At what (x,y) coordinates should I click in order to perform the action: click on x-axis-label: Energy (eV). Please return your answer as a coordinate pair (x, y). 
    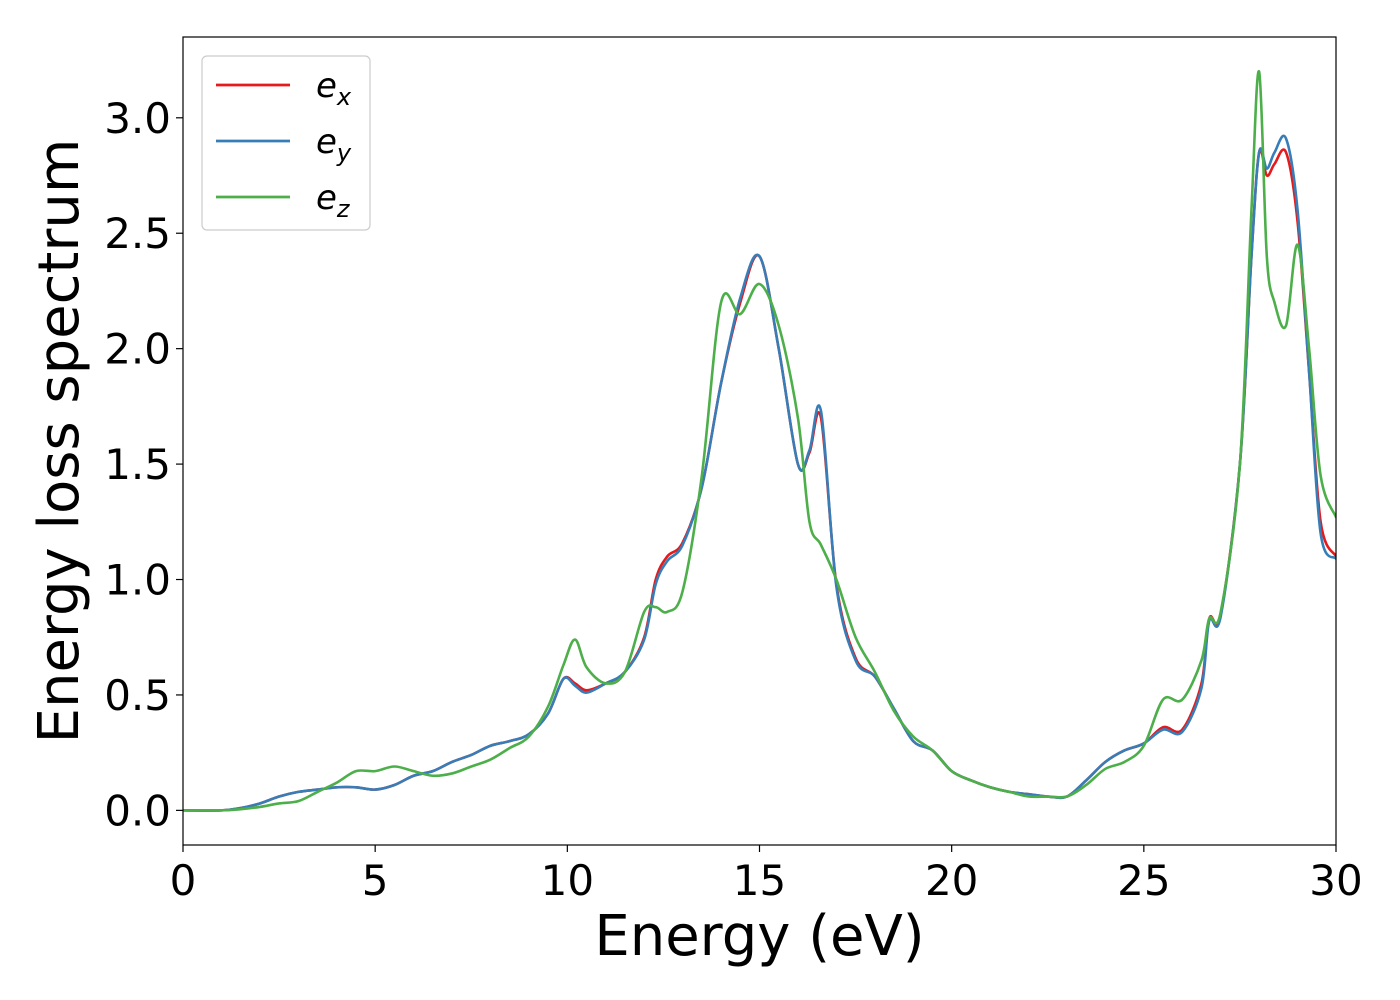
    Looking at the image, I should click on (759, 936).